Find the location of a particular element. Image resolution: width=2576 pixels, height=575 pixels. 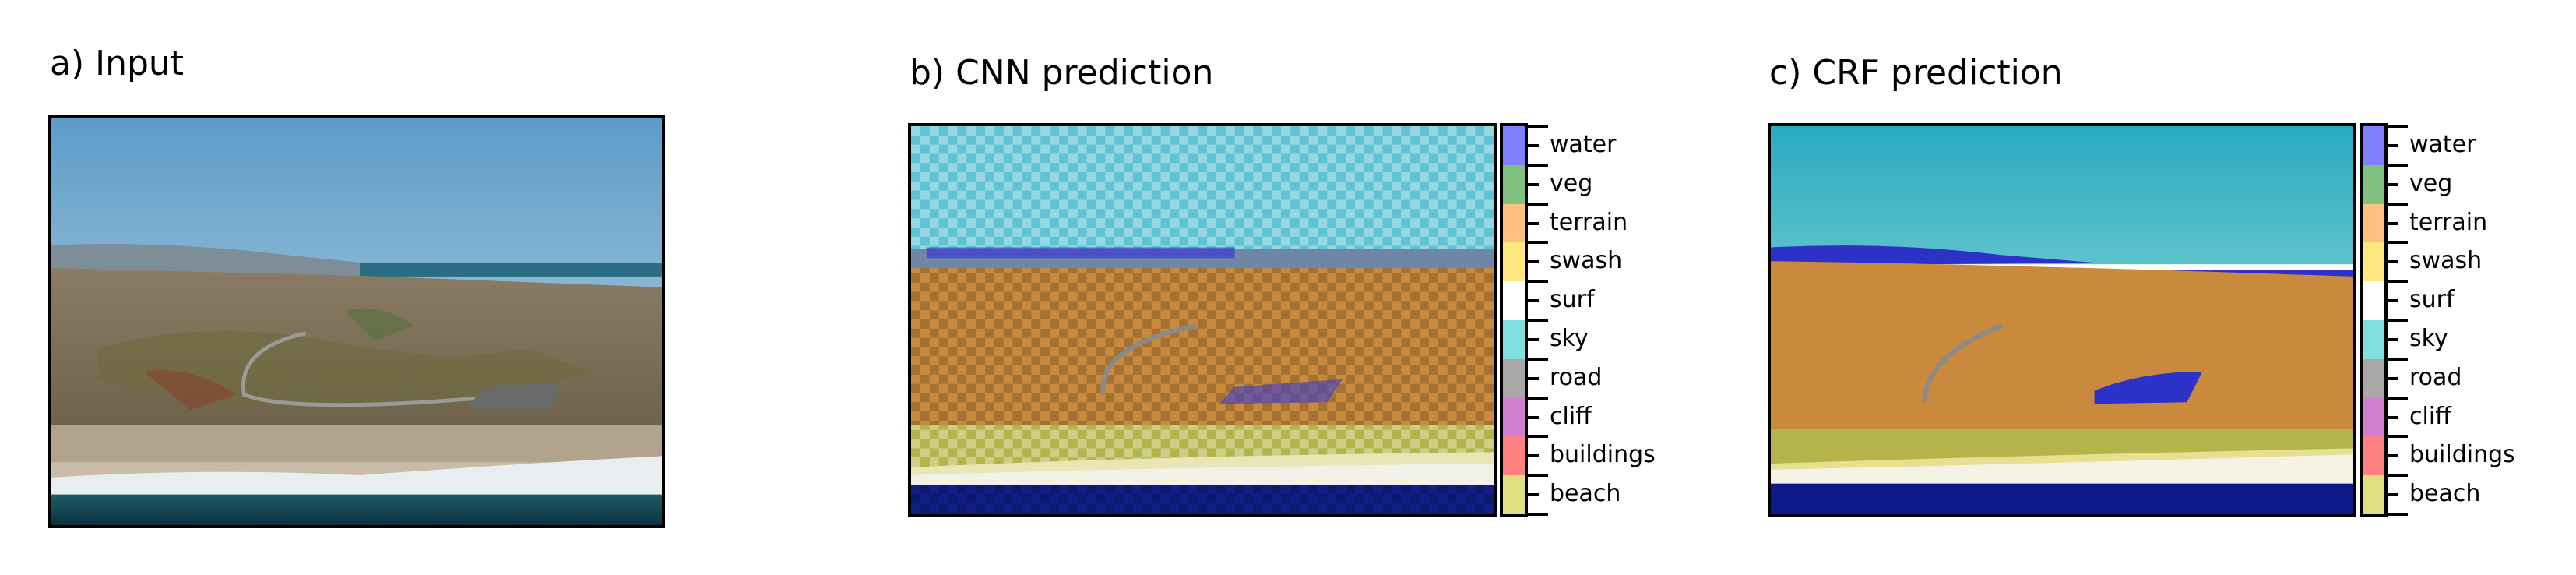

crf-colorbar is located at coordinates (2374, 320).